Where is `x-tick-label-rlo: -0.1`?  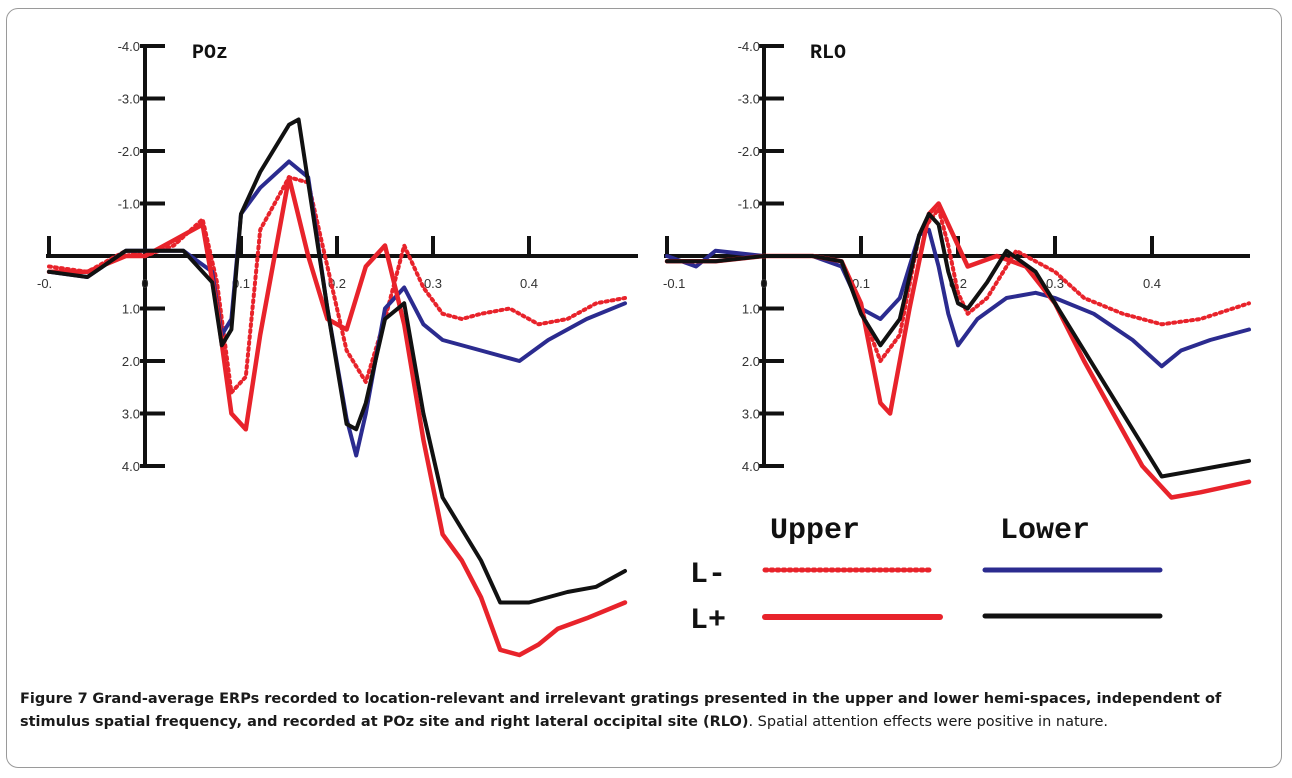 x-tick-label-rlo: -0.1 is located at coordinates (674, 283).